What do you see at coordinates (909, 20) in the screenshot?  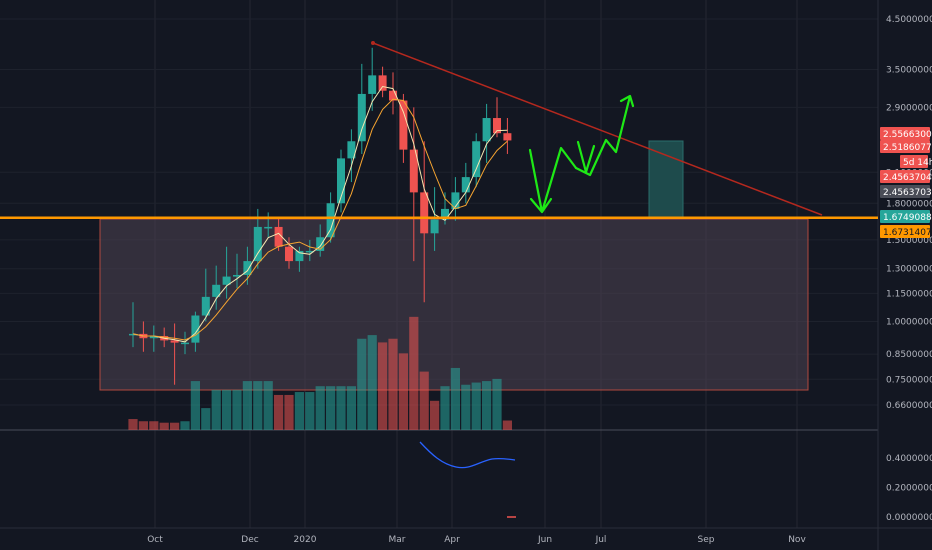 I see `price-tick-label: 4.5000000` at bounding box center [909, 20].